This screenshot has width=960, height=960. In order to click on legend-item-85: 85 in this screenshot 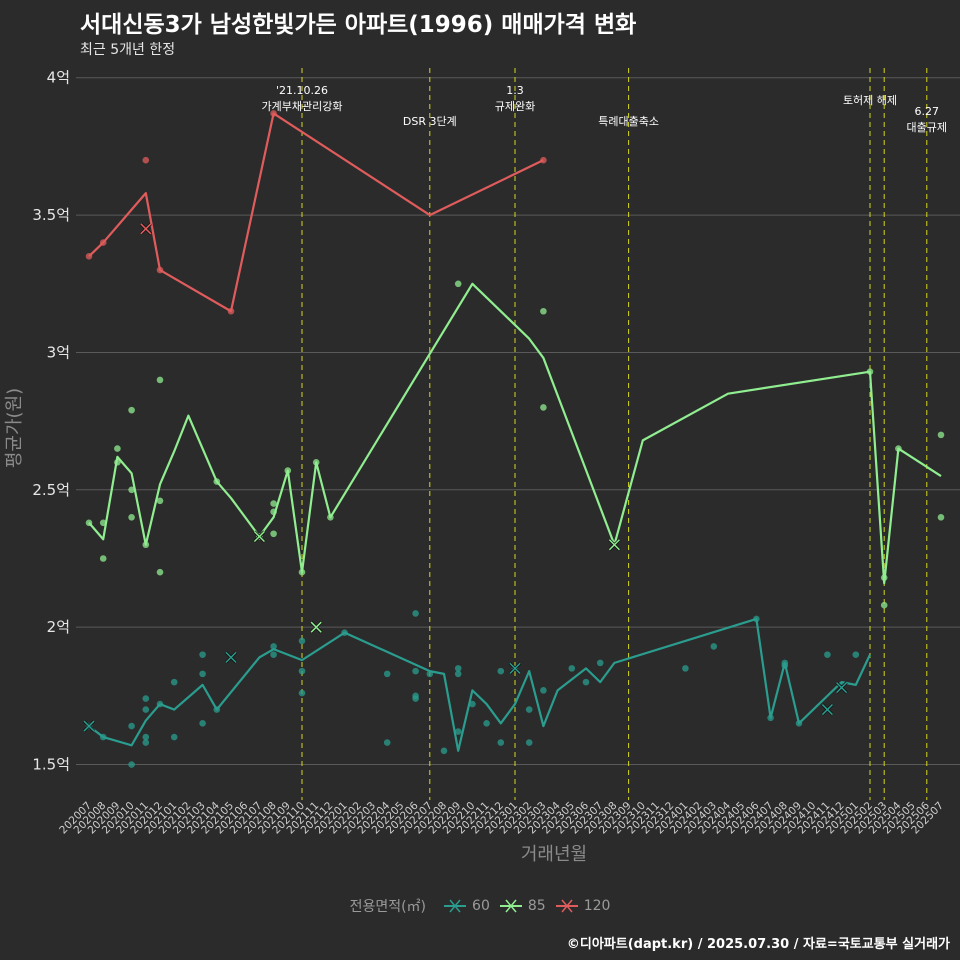, I will do `click(522, 906)`.